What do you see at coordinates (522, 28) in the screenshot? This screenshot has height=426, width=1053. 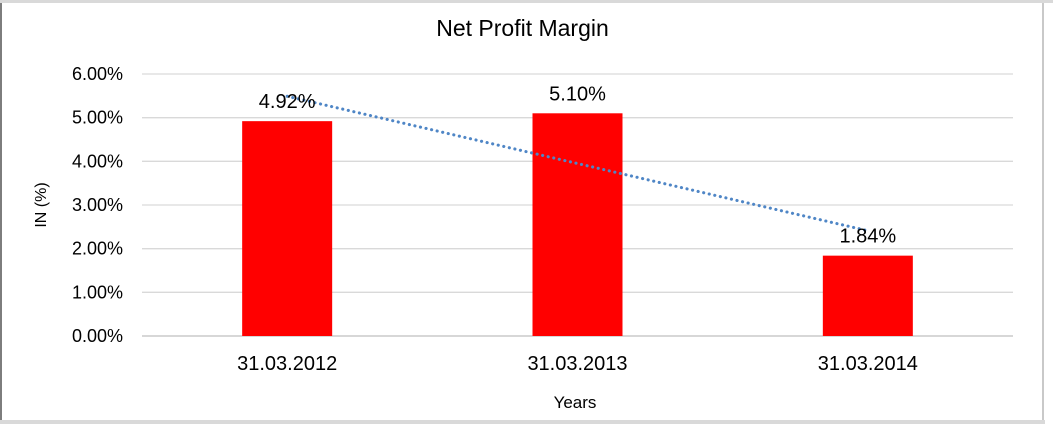 I see `chart-title: Net Profit Margin` at bounding box center [522, 28].